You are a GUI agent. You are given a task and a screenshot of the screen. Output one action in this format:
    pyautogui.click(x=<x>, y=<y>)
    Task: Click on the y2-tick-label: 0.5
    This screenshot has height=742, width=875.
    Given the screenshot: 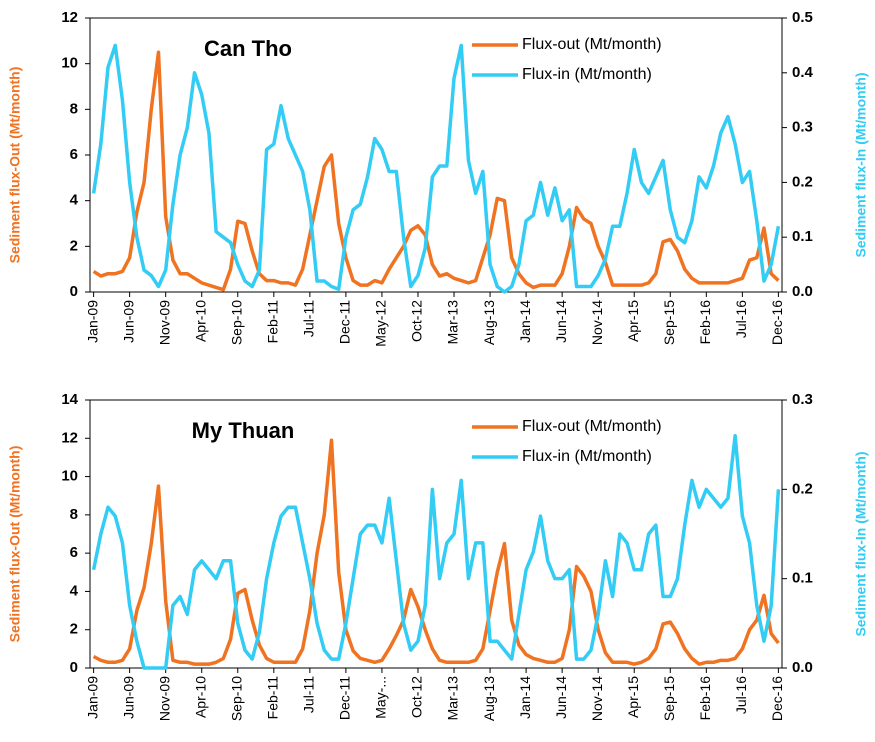 What is the action you would take?
    pyautogui.click(x=802, y=17)
    